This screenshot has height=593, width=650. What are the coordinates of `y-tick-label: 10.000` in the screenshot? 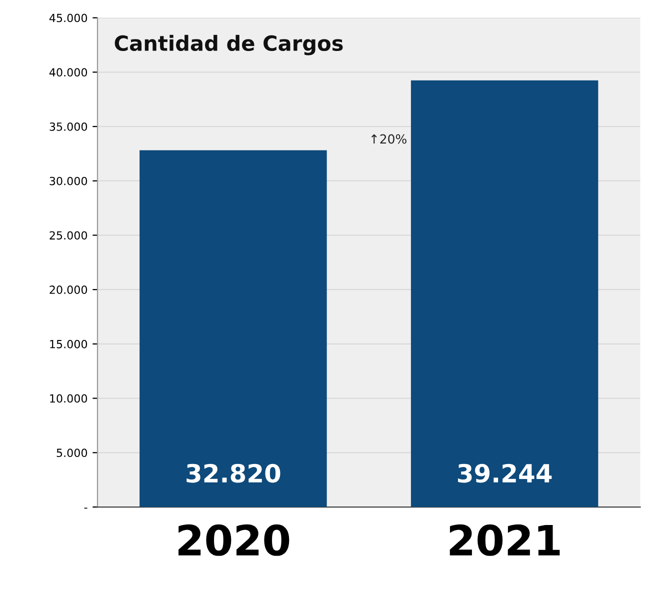 It's located at (69, 398).